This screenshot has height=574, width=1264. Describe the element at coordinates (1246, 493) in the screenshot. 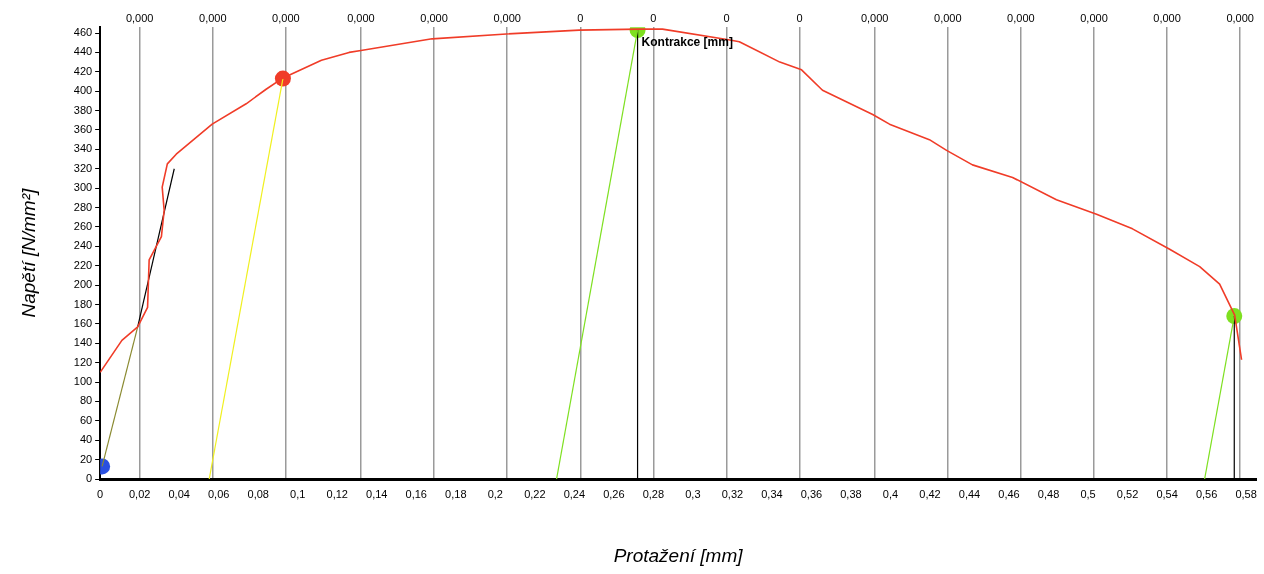

I see `x-tick-label: 0,58` at that location.